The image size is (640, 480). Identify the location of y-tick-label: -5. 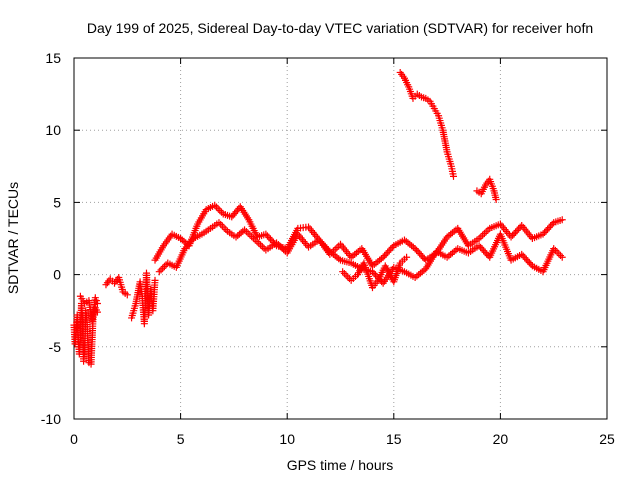
(55, 347).